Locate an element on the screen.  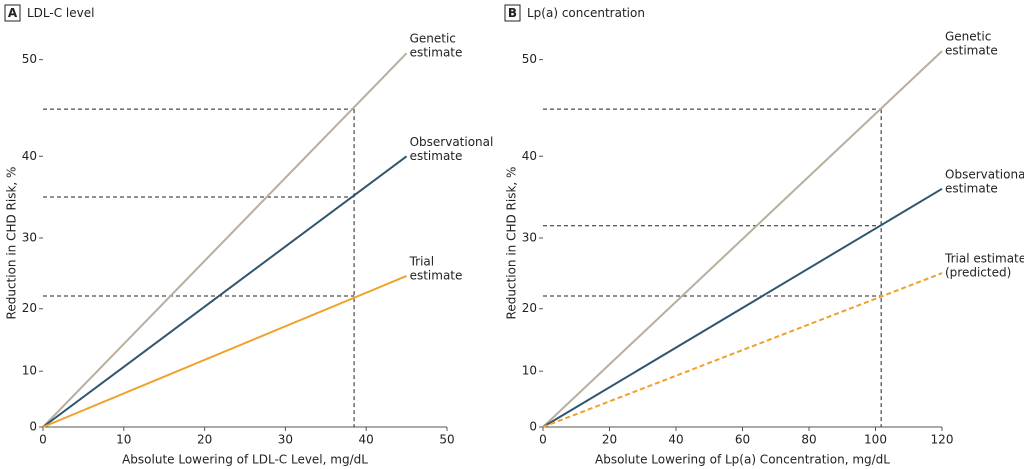
x-tick-label: 100 is located at coordinates (875, 440).